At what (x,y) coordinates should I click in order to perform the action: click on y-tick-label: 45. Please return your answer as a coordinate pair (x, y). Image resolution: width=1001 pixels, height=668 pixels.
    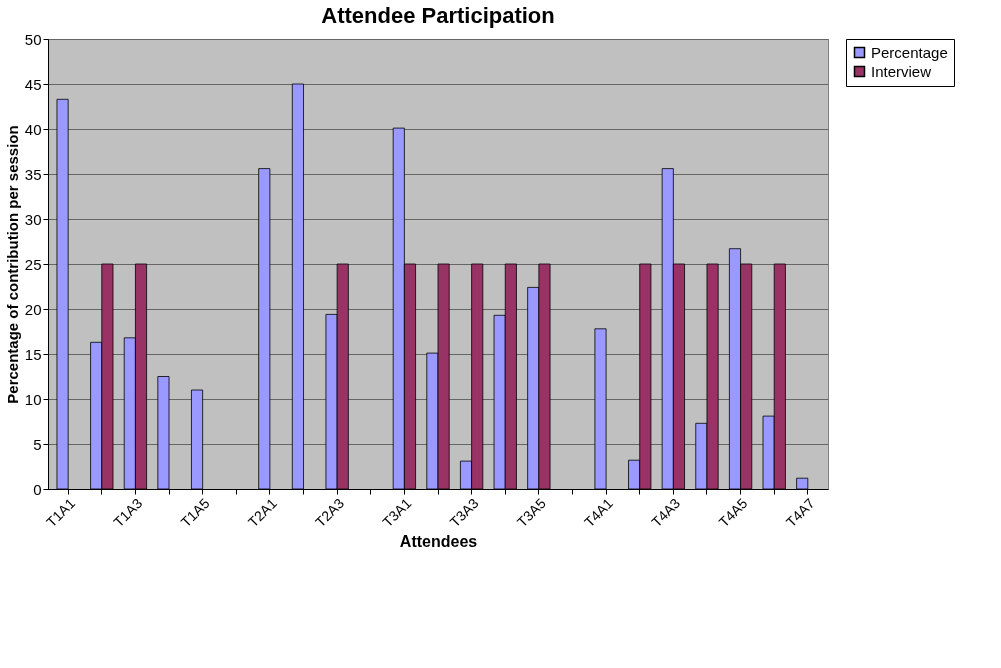
    Looking at the image, I should click on (33, 84).